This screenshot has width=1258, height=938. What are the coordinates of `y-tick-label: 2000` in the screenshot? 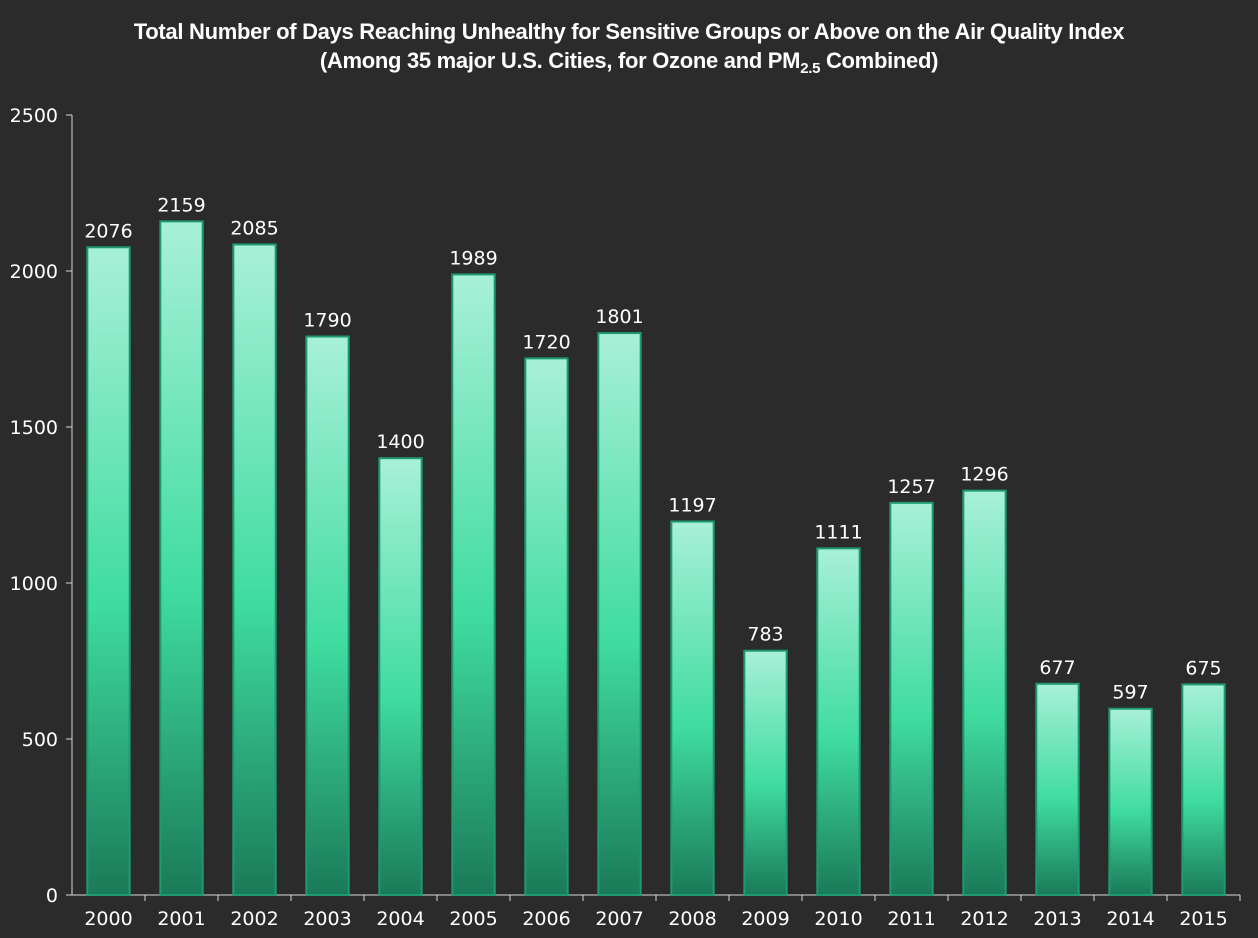 It's located at (34, 272).